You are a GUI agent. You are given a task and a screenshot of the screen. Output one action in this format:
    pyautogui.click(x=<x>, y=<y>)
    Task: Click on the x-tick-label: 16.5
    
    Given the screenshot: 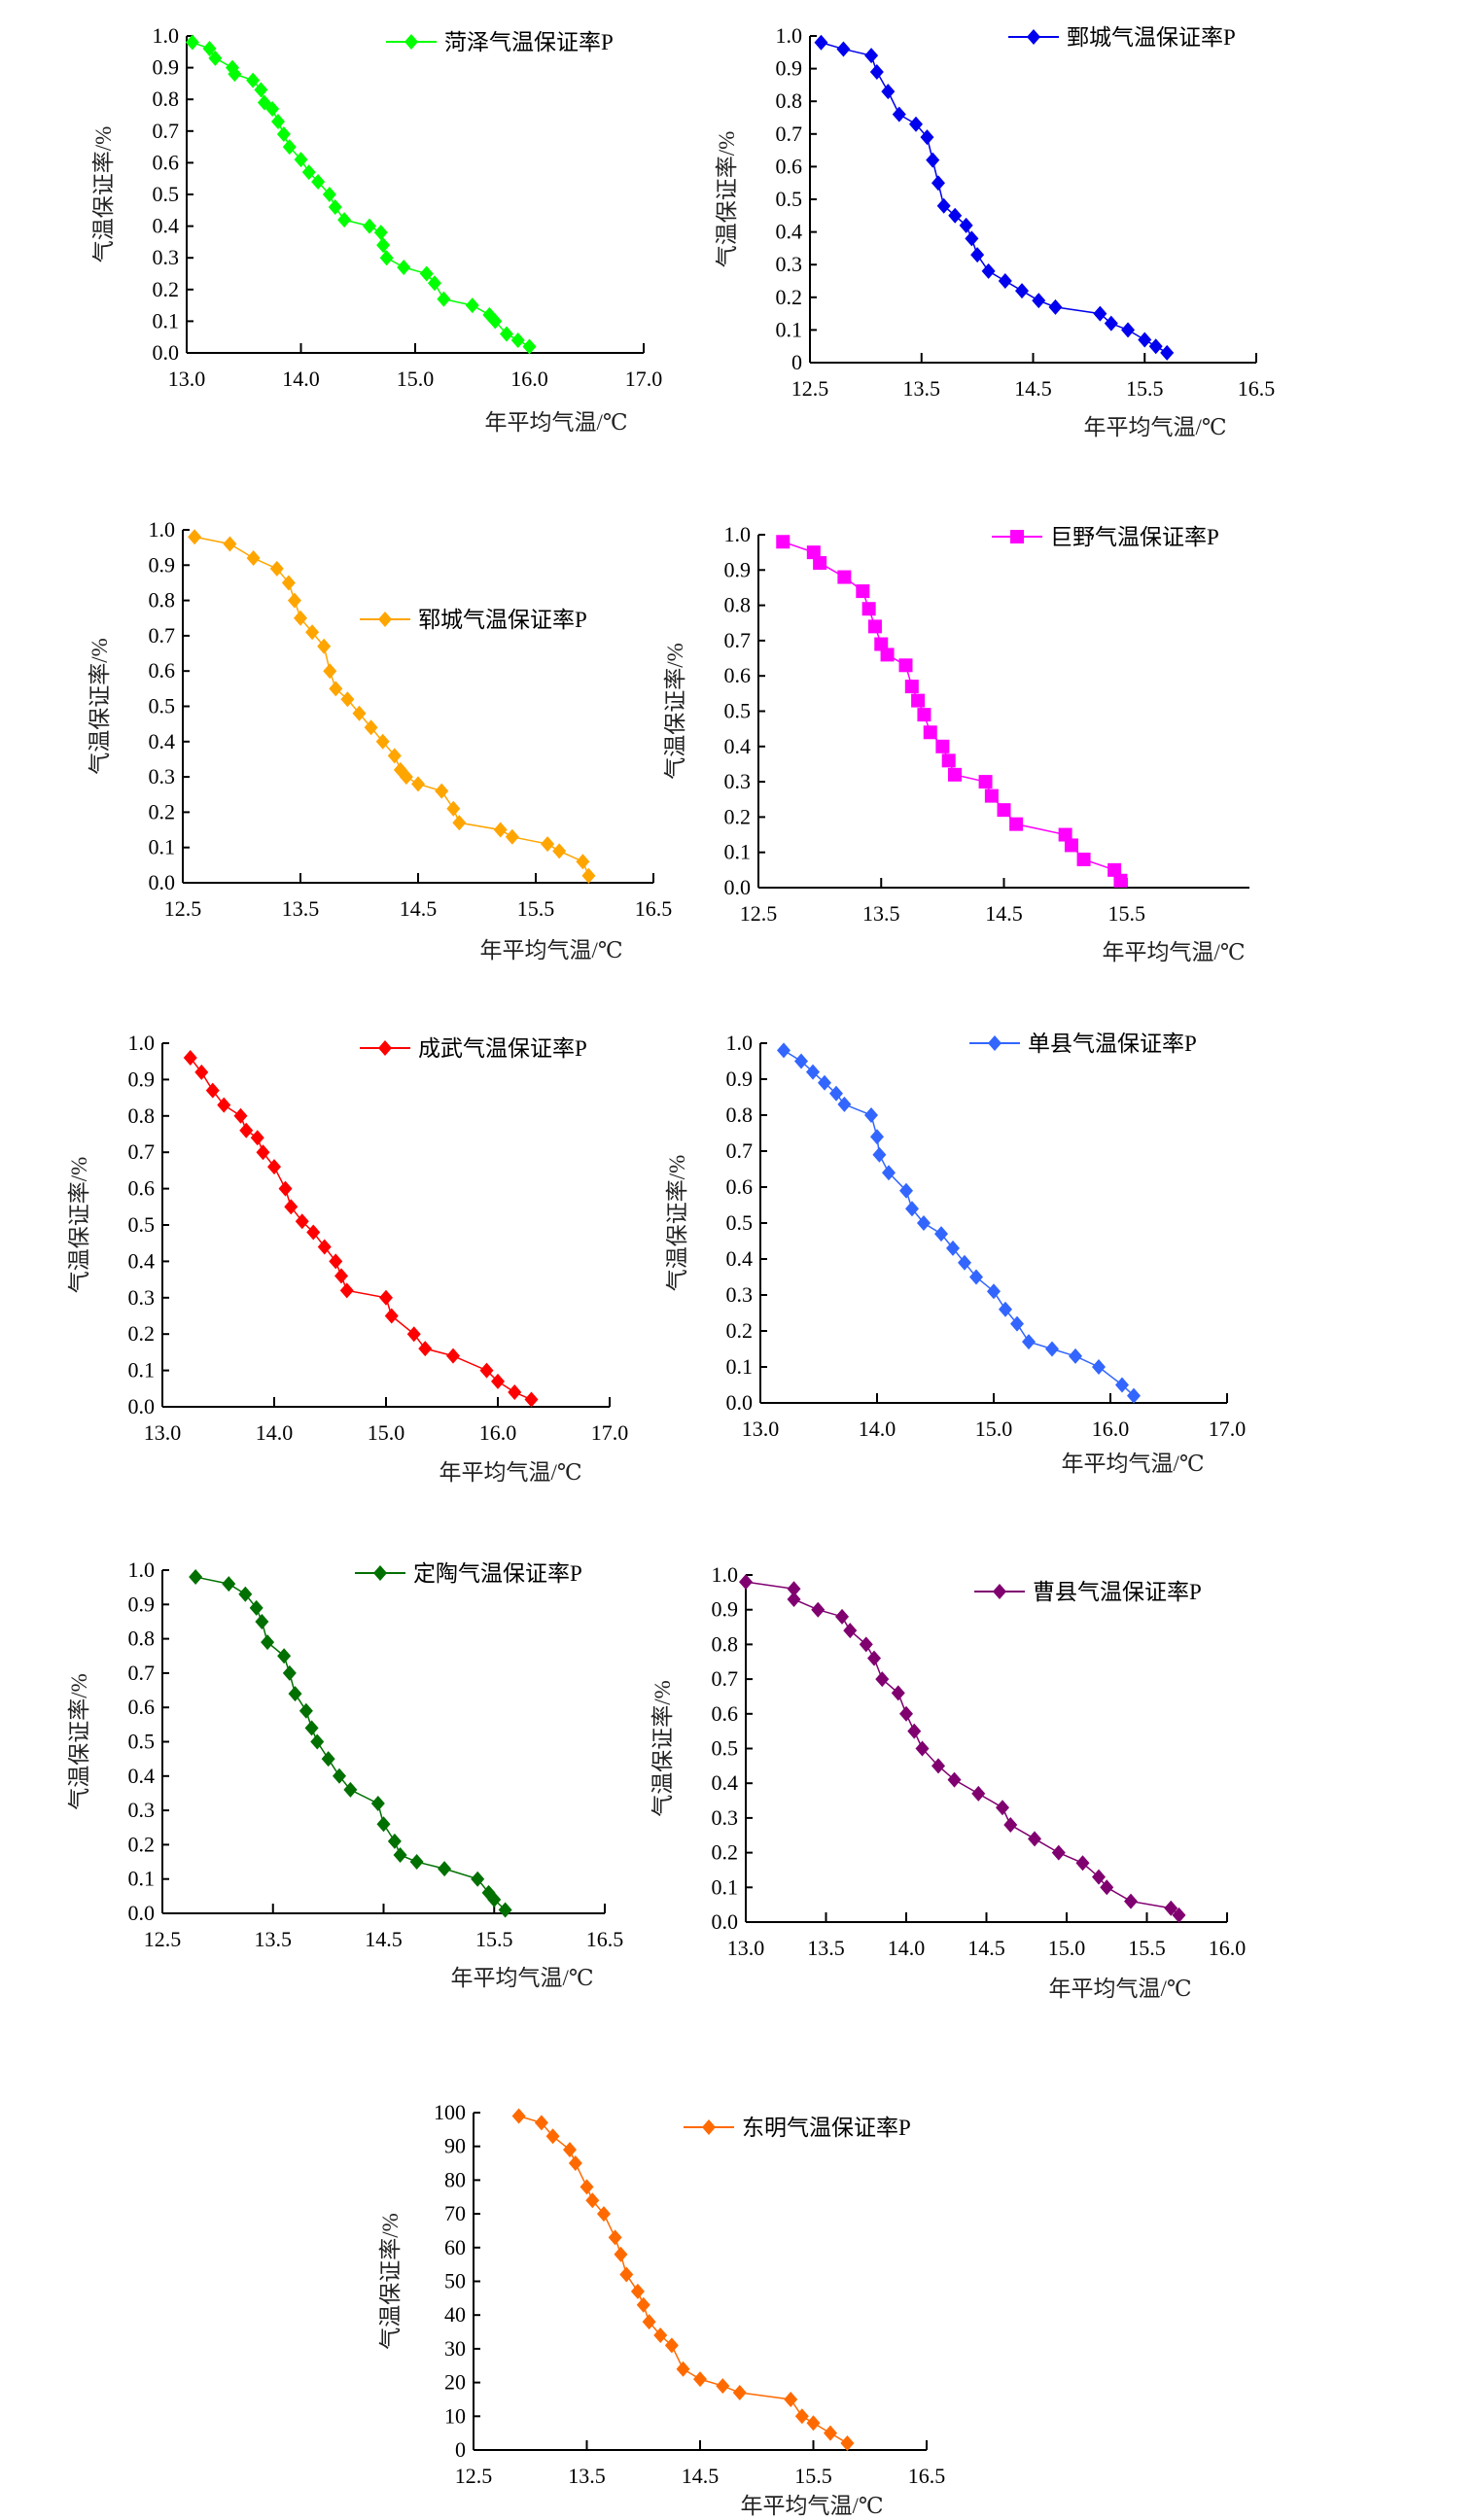 What is the action you would take?
    pyautogui.click(x=927, y=2476)
    